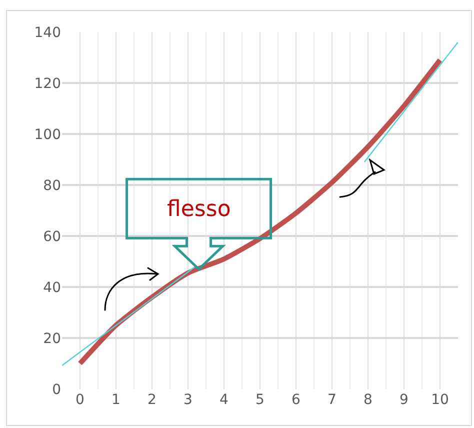  I want to click on x-tick-label: 7, so click(332, 400).